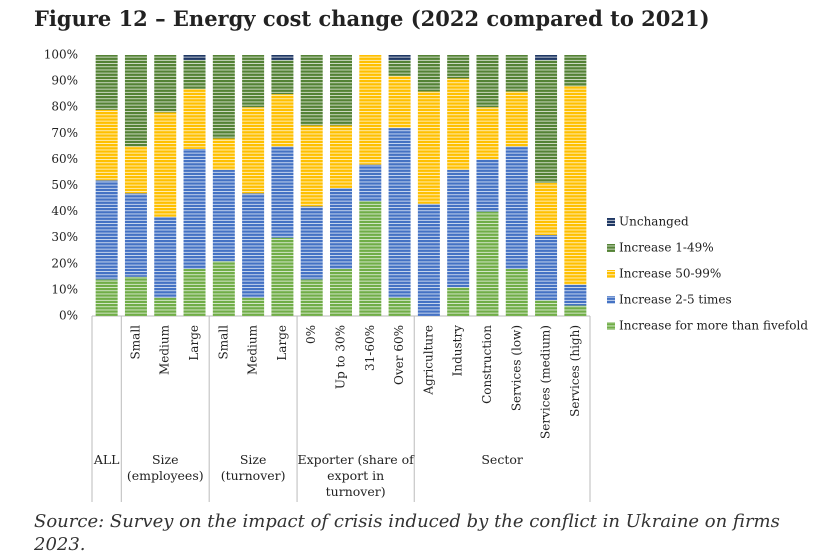  What do you see at coordinates (428, 360) in the screenshot?
I see `x-tick-label: Agriculture` at bounding box center [428, 360].